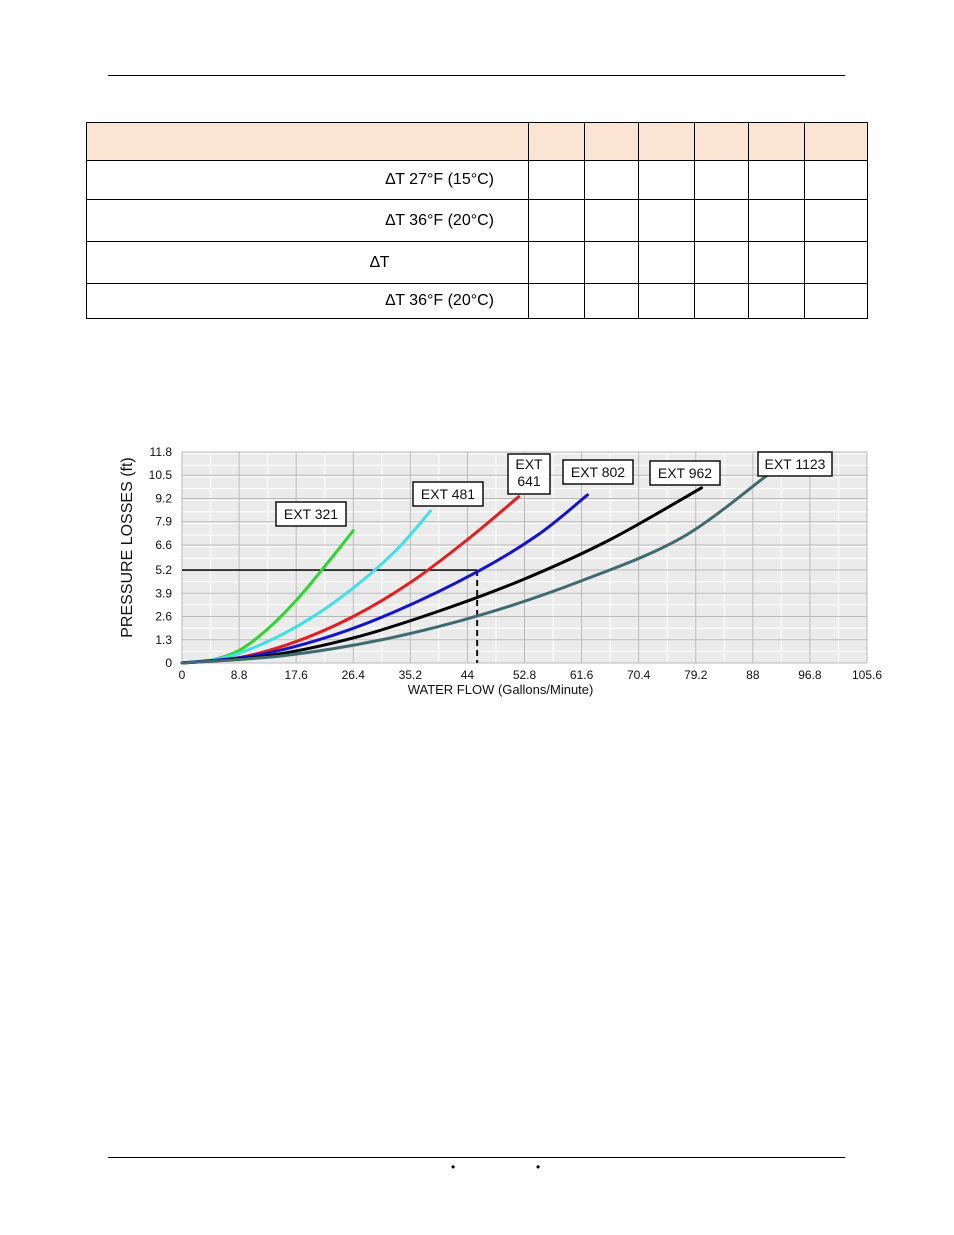 The height and width of the screenshot is (1235, 954). Describe the element at coordinates (753, 675) in the screenshot. I see `x-tick-label: 88` at that location.